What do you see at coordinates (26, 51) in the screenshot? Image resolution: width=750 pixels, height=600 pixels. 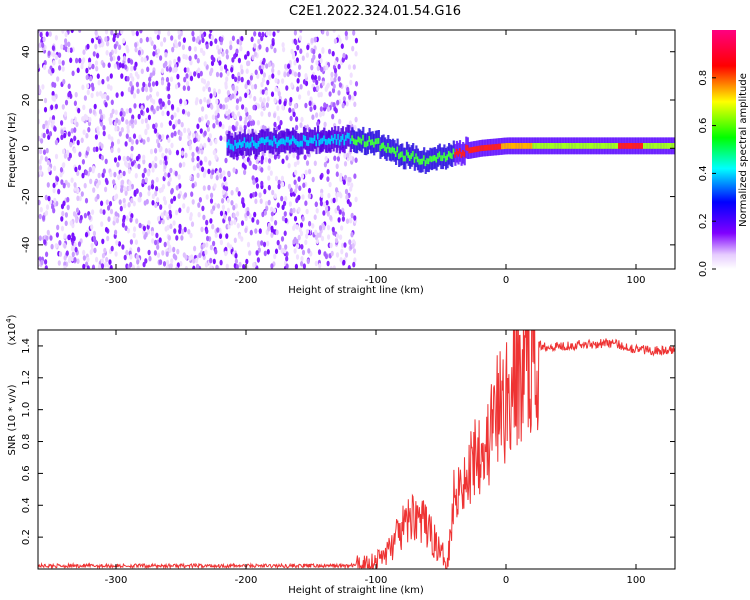 I see `y-tick-label: 40` at bounding box center [26, 51].